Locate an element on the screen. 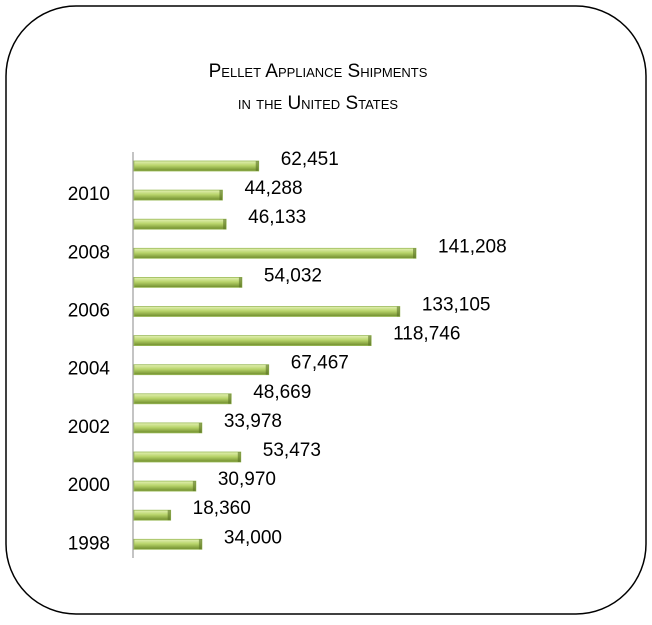 This screenshot has width=652, height=625. value-label: 54,032 is located at coordinates (293, 275).